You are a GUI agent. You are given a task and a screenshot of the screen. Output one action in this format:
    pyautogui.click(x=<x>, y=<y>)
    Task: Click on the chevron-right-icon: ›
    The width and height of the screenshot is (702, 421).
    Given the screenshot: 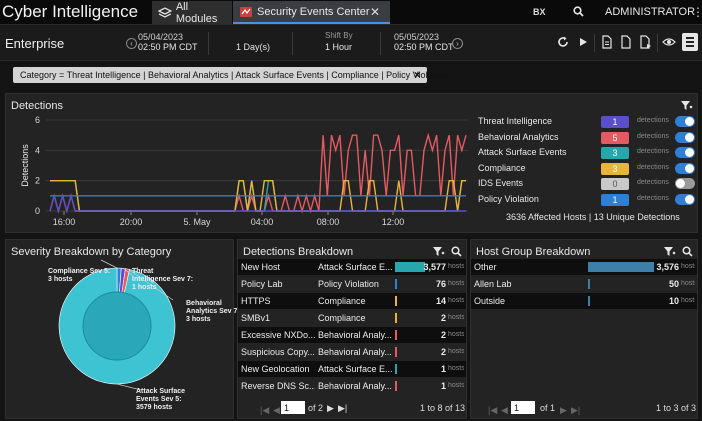 What is the action you would take?
    pyautogui.click(x=457, y=43)
    